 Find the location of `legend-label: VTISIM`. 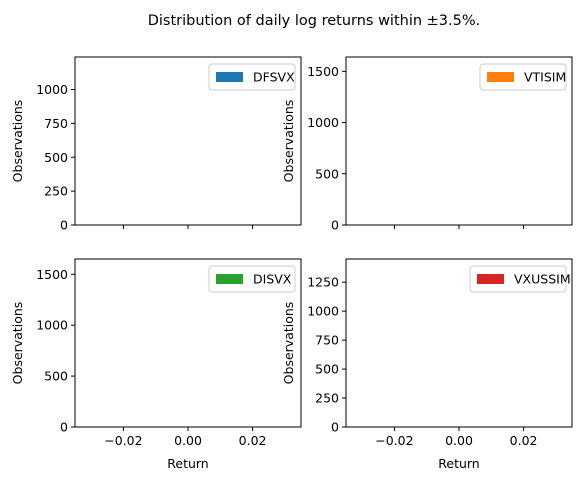

legend-label: VTISIM is located at coordinates (545, 77).